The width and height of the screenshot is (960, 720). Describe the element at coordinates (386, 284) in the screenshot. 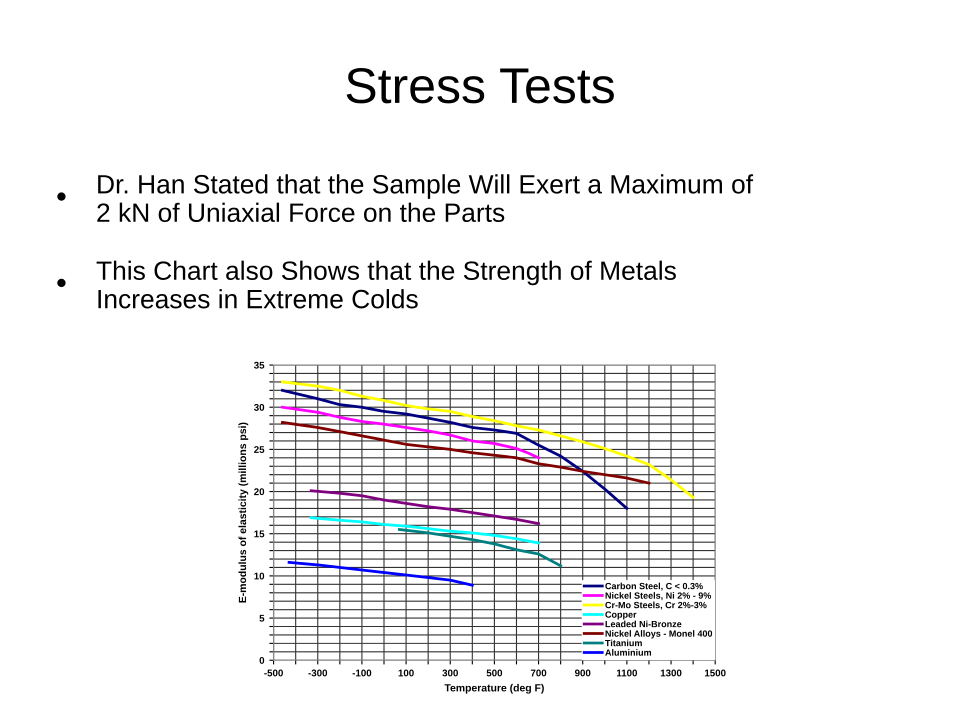

I see `text: This Chart also Shows that the Strength of Metals Increases in Extreme Colds` at that location.